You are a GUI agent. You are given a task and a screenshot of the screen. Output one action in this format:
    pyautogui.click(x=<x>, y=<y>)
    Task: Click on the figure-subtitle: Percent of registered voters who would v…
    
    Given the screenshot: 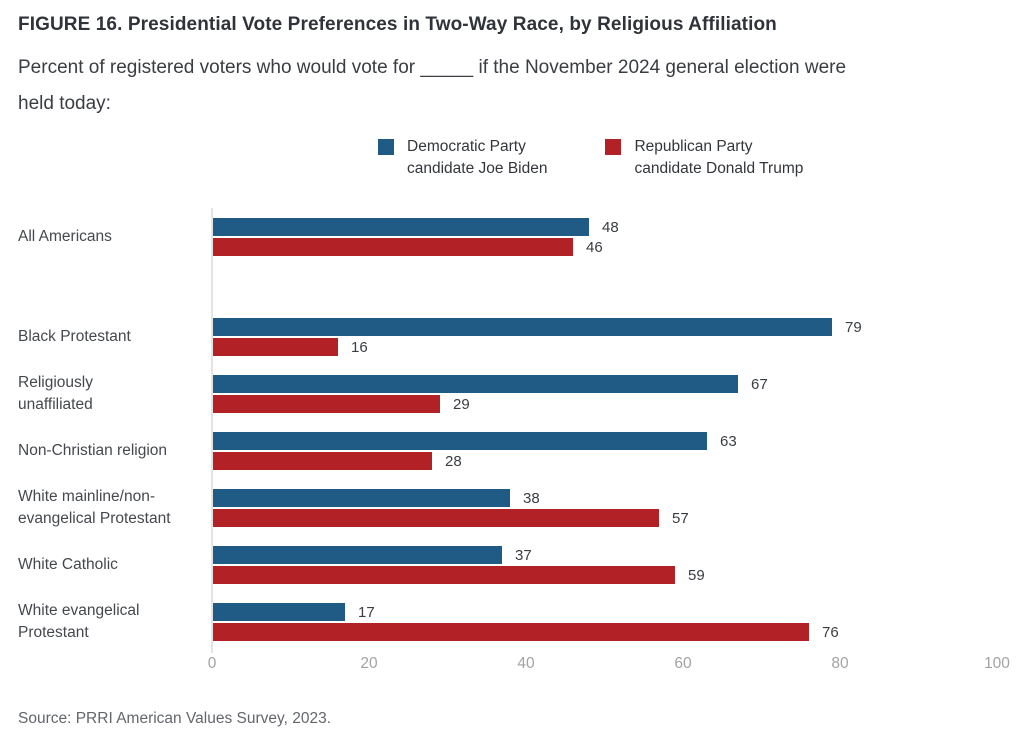 What is the action you would take?
    pyautogui.click(x=432, y=85)
    